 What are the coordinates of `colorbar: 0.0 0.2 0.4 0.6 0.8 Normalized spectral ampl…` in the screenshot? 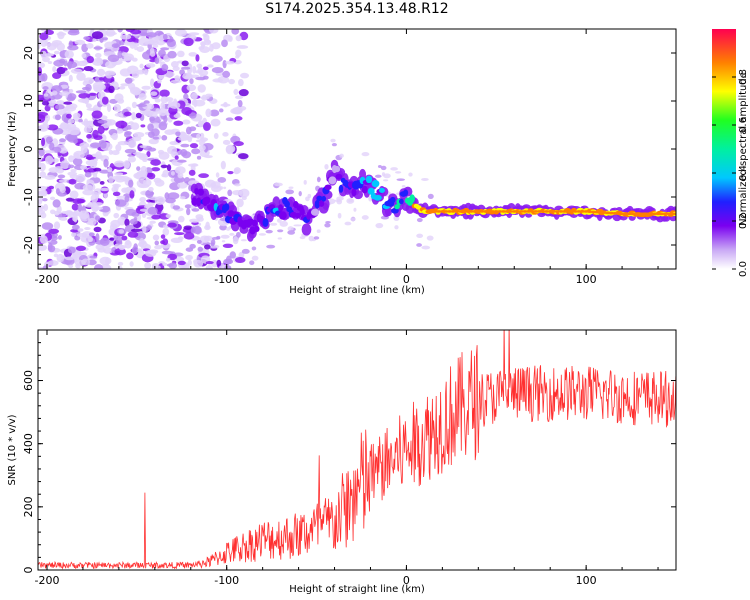 It's located at (730, 153).